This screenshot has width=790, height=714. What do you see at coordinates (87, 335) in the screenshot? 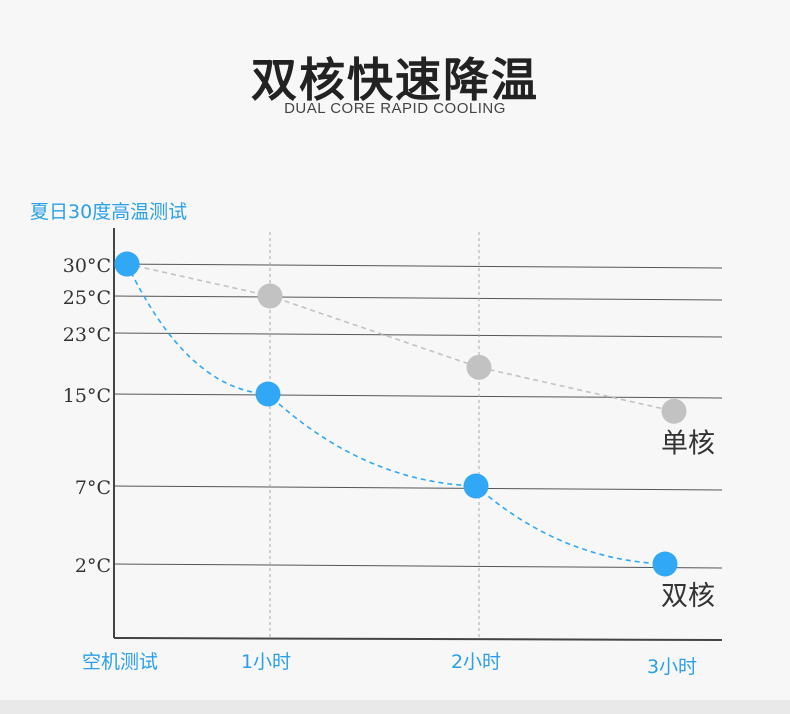
I see `y-tick-label: 23°C` at bounding box center [87, 335].